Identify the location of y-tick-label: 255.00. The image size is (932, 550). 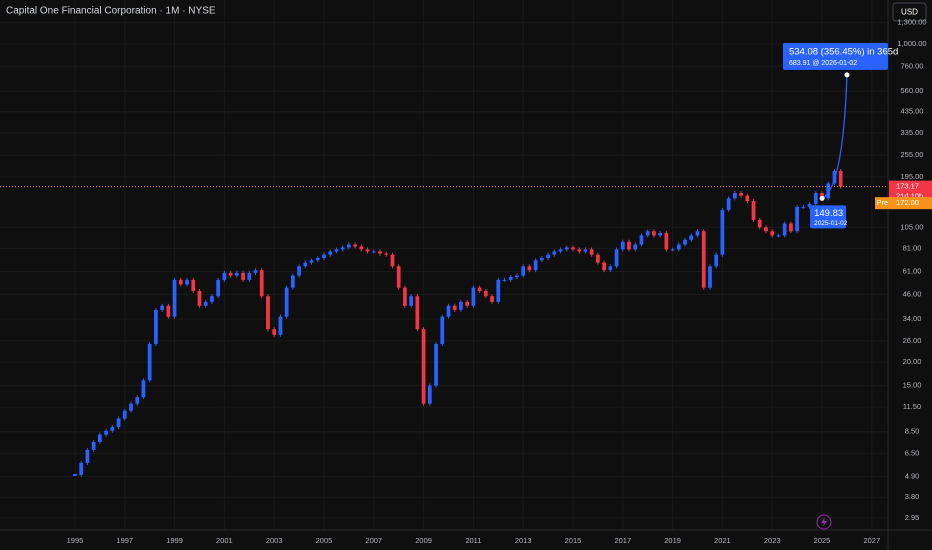
(912, 154).